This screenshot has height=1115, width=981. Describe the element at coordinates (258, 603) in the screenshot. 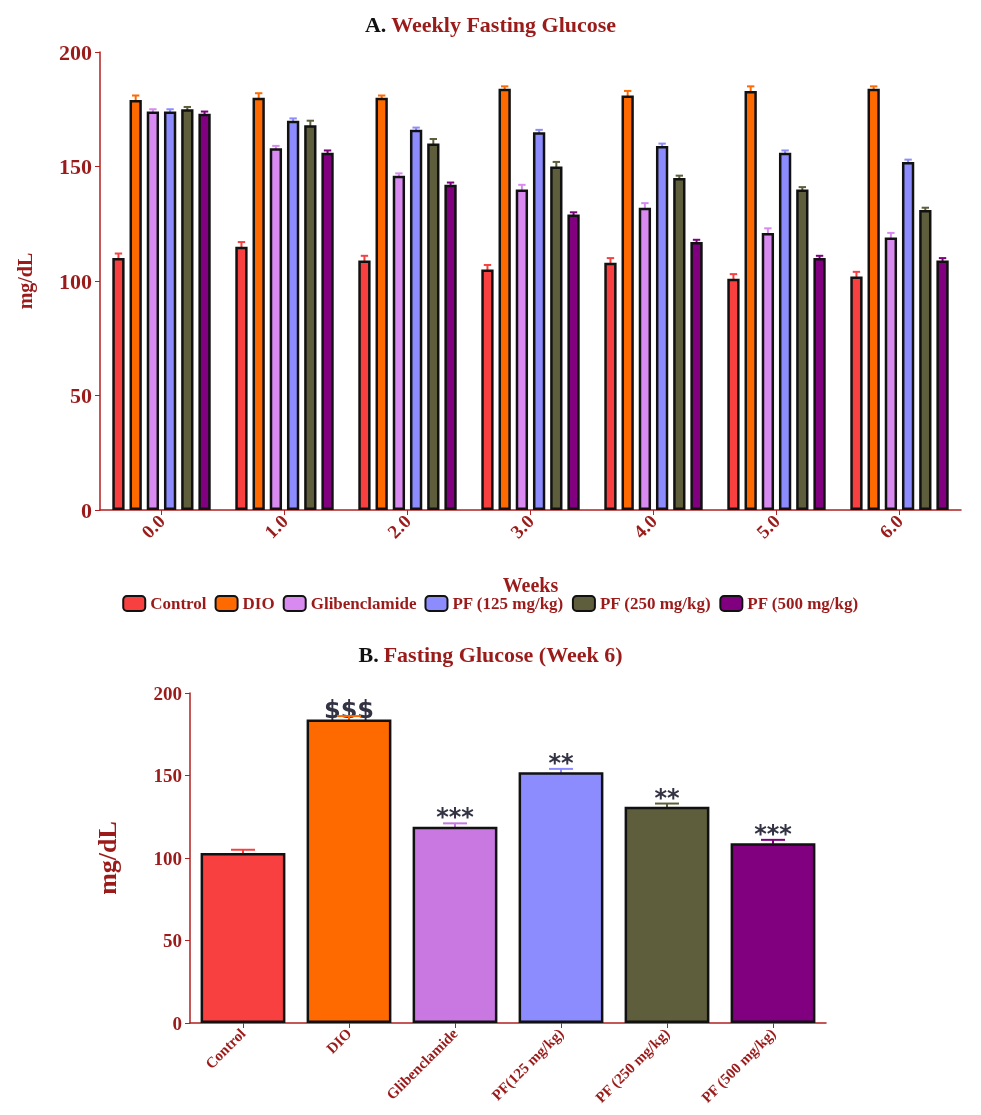

I see `legend-label: DIO` at that location.